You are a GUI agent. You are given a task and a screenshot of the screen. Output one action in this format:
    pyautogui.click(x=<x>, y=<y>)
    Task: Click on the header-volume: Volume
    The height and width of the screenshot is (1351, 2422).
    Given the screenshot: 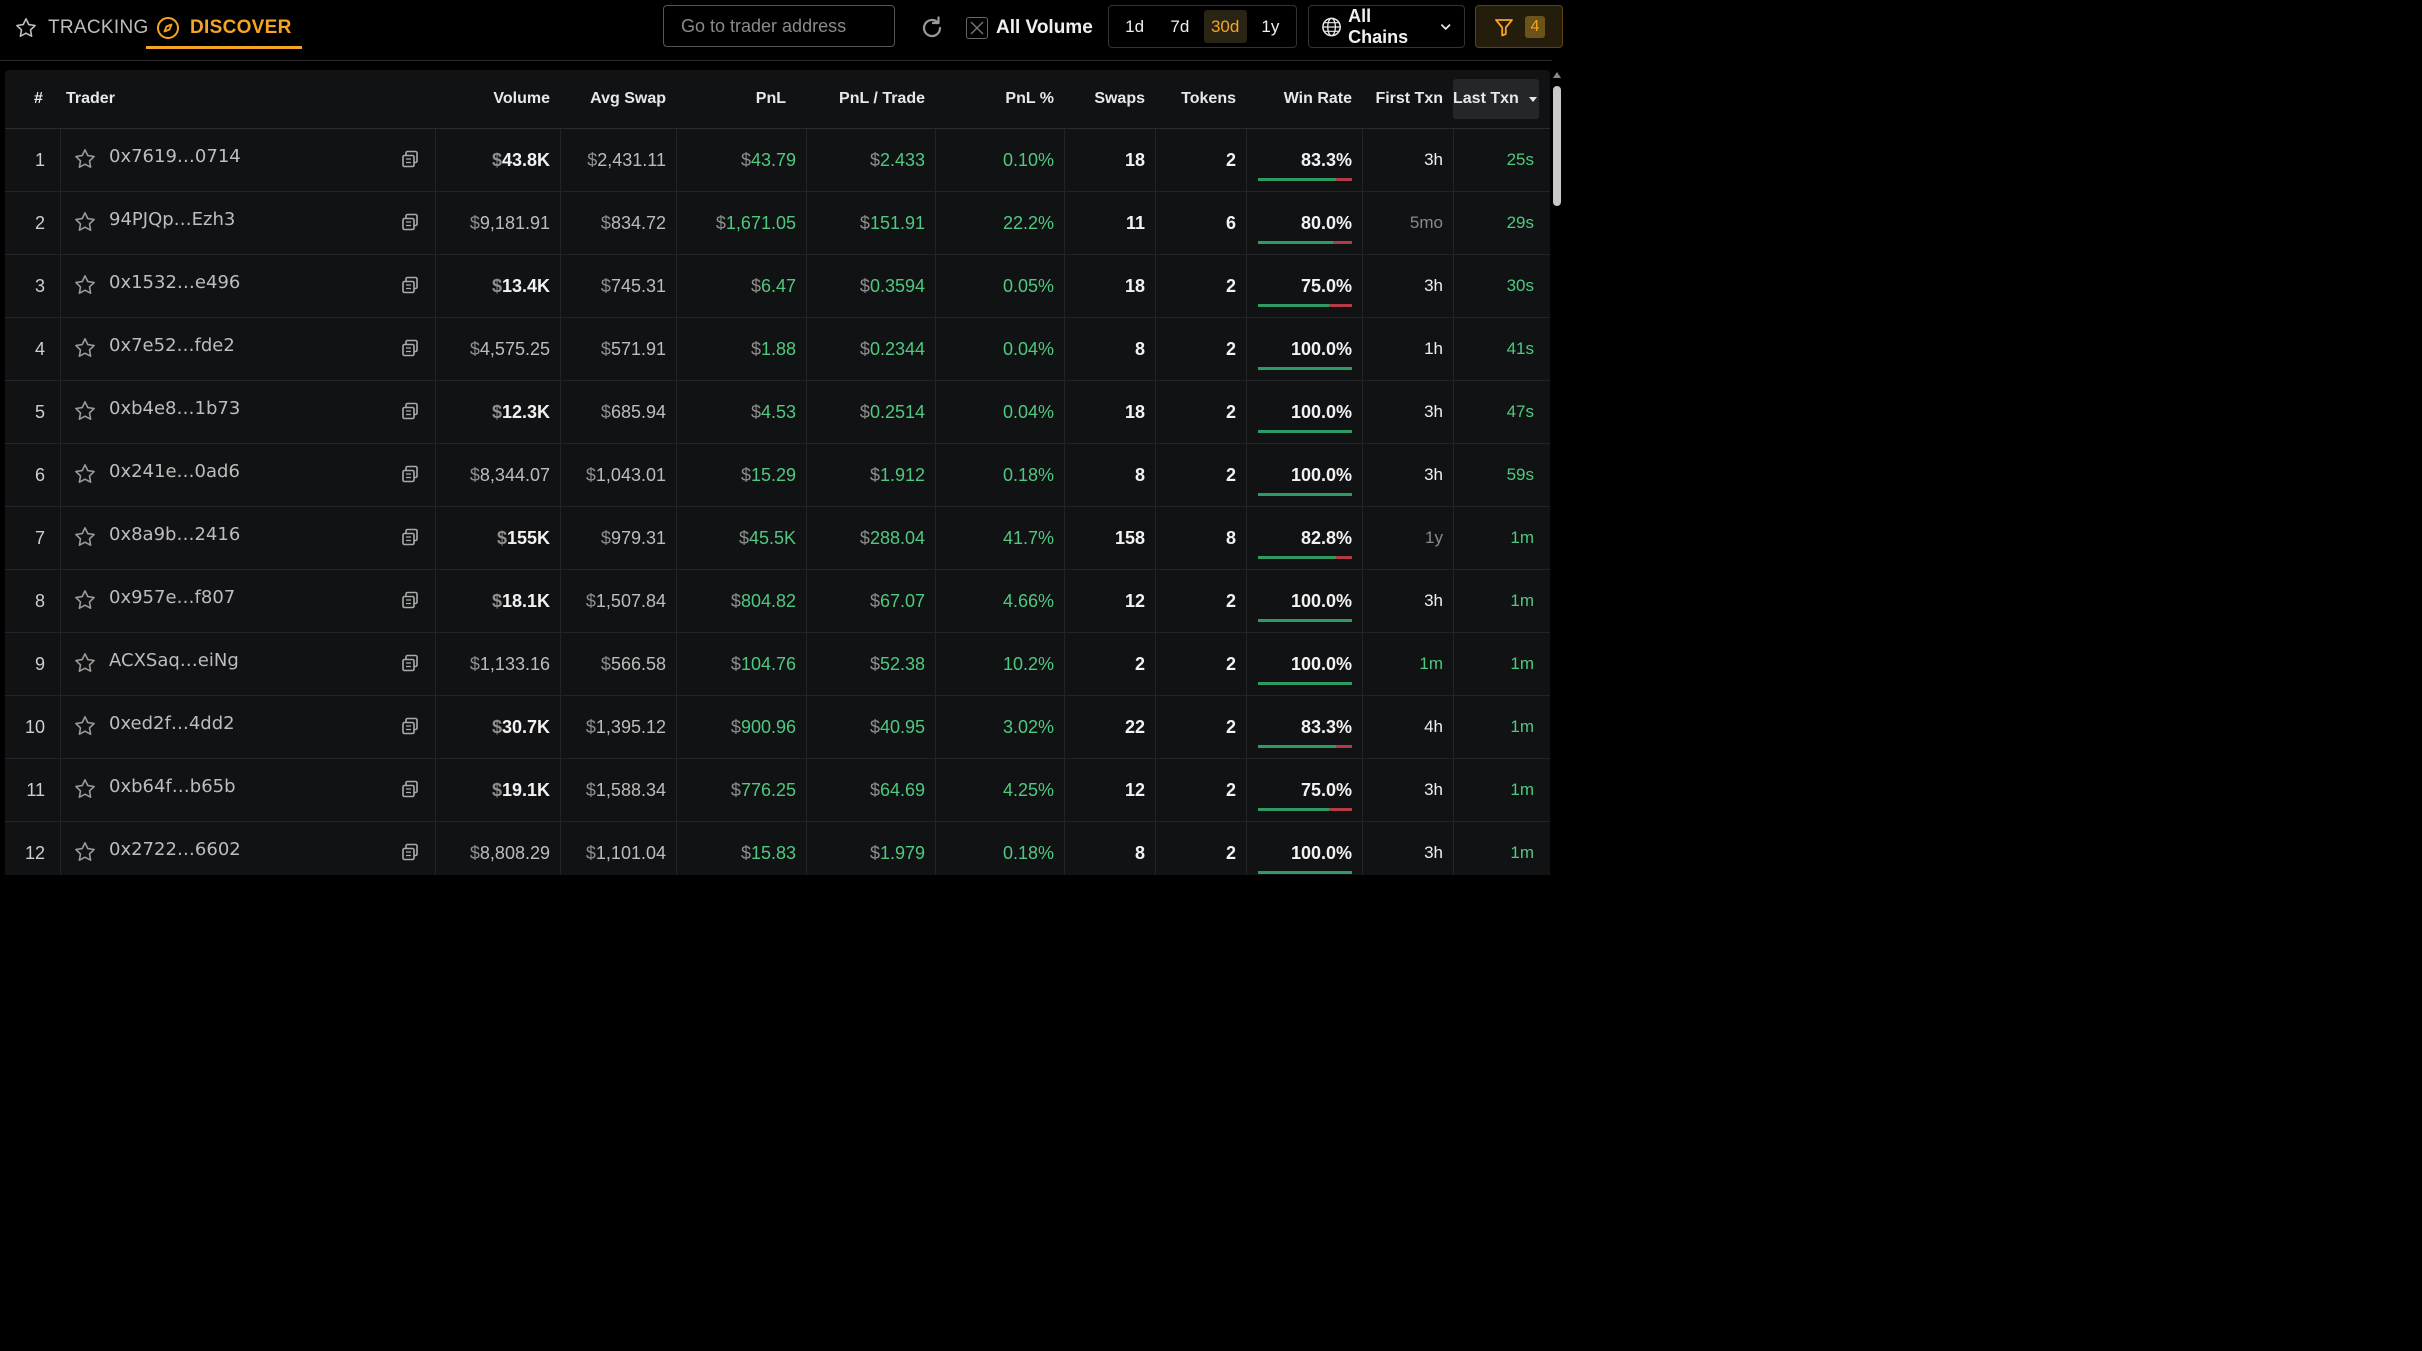 What is the action you would take?
    pyautogui.click(x=521, y=98)
    